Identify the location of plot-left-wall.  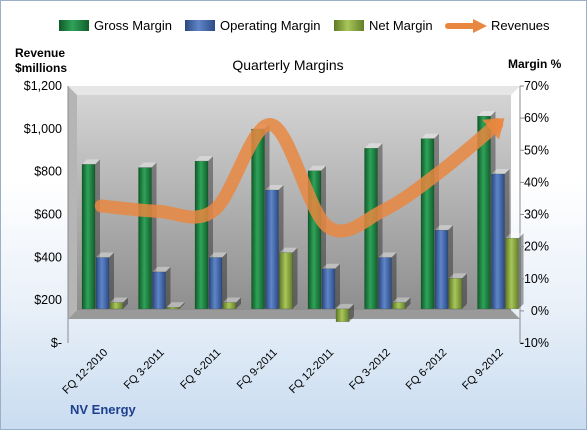
(72, 202).